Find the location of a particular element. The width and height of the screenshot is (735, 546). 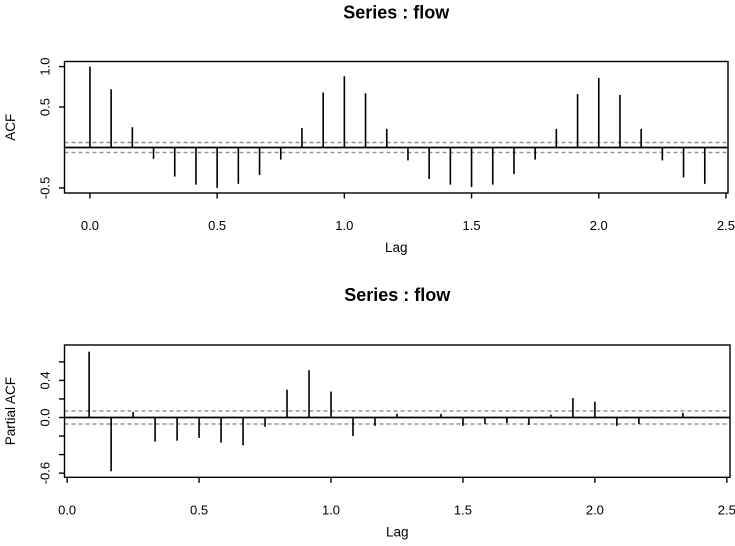

acf-plot-x-tick-label: 1.5 is located at coordinates (472, 225).